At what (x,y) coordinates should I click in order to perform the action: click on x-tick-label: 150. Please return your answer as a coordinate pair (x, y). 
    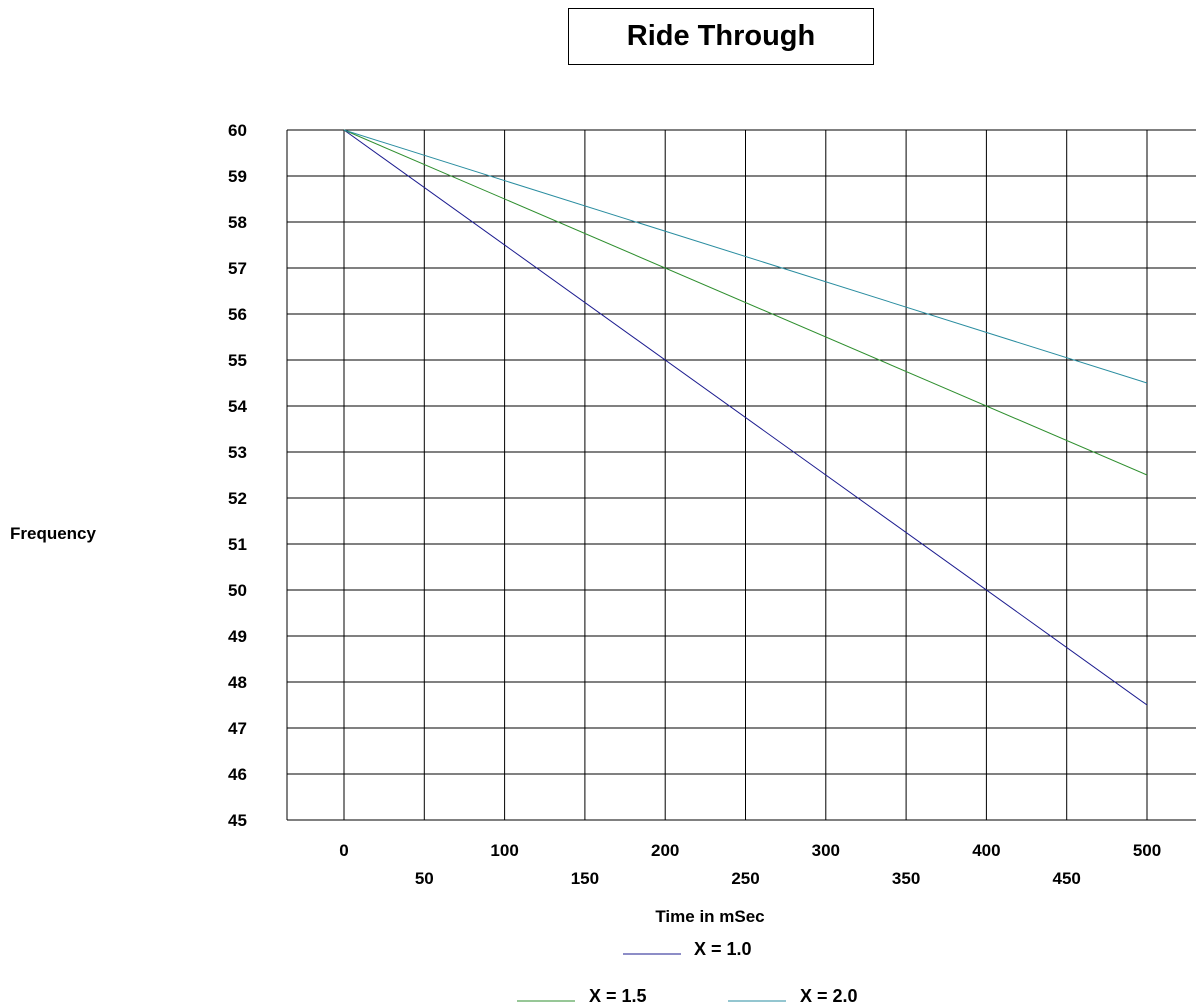
    Looking at the image, I should click on (585, 878).